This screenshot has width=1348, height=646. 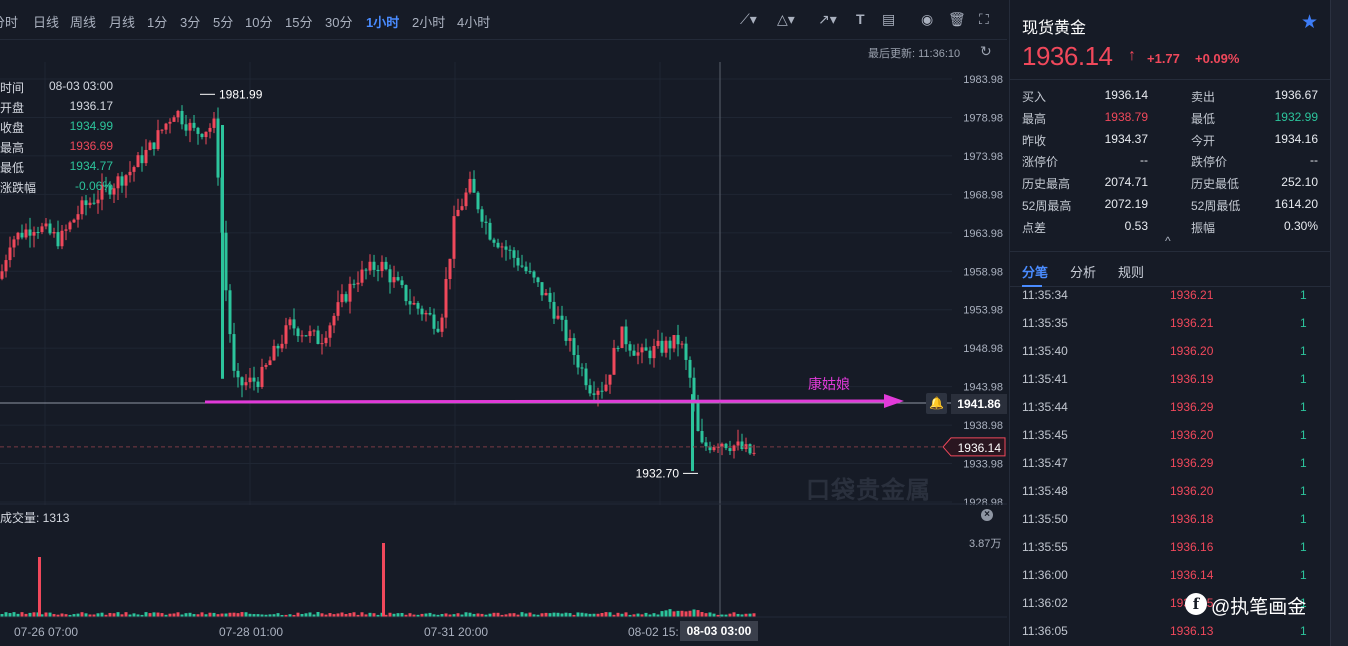 I want to click on period-3m: 3分, so click(x=190, y=22).